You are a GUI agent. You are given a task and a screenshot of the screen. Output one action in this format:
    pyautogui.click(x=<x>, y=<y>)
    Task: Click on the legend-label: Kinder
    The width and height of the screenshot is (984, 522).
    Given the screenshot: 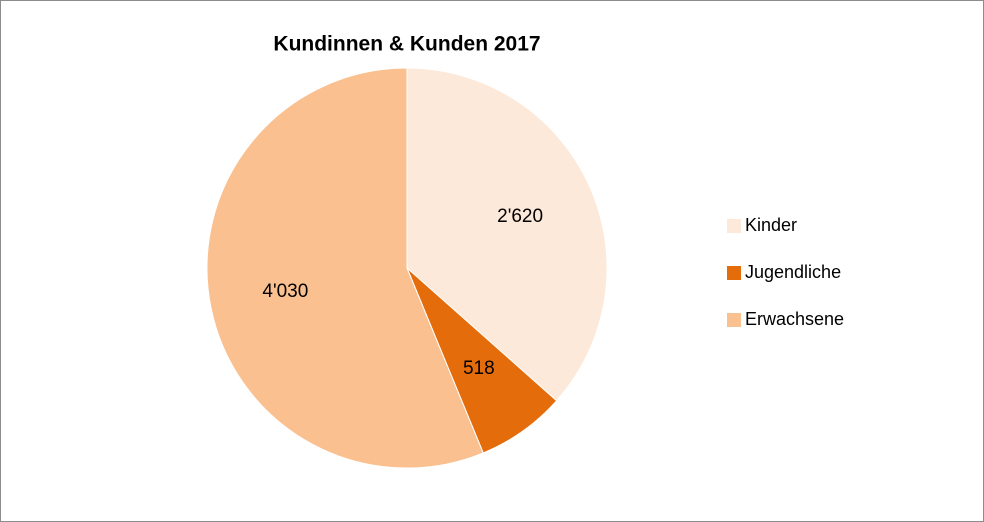 What is the action you would take?
    pyautogui.click(x=771, y=225)
    